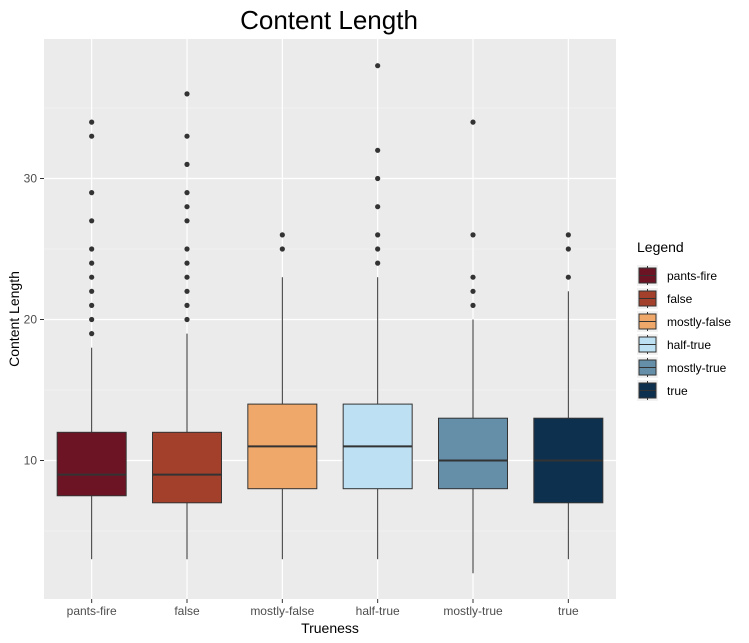 The height and width of the screenshot is (643, 749). I want to click on legend-label: false, so click(680, 299).